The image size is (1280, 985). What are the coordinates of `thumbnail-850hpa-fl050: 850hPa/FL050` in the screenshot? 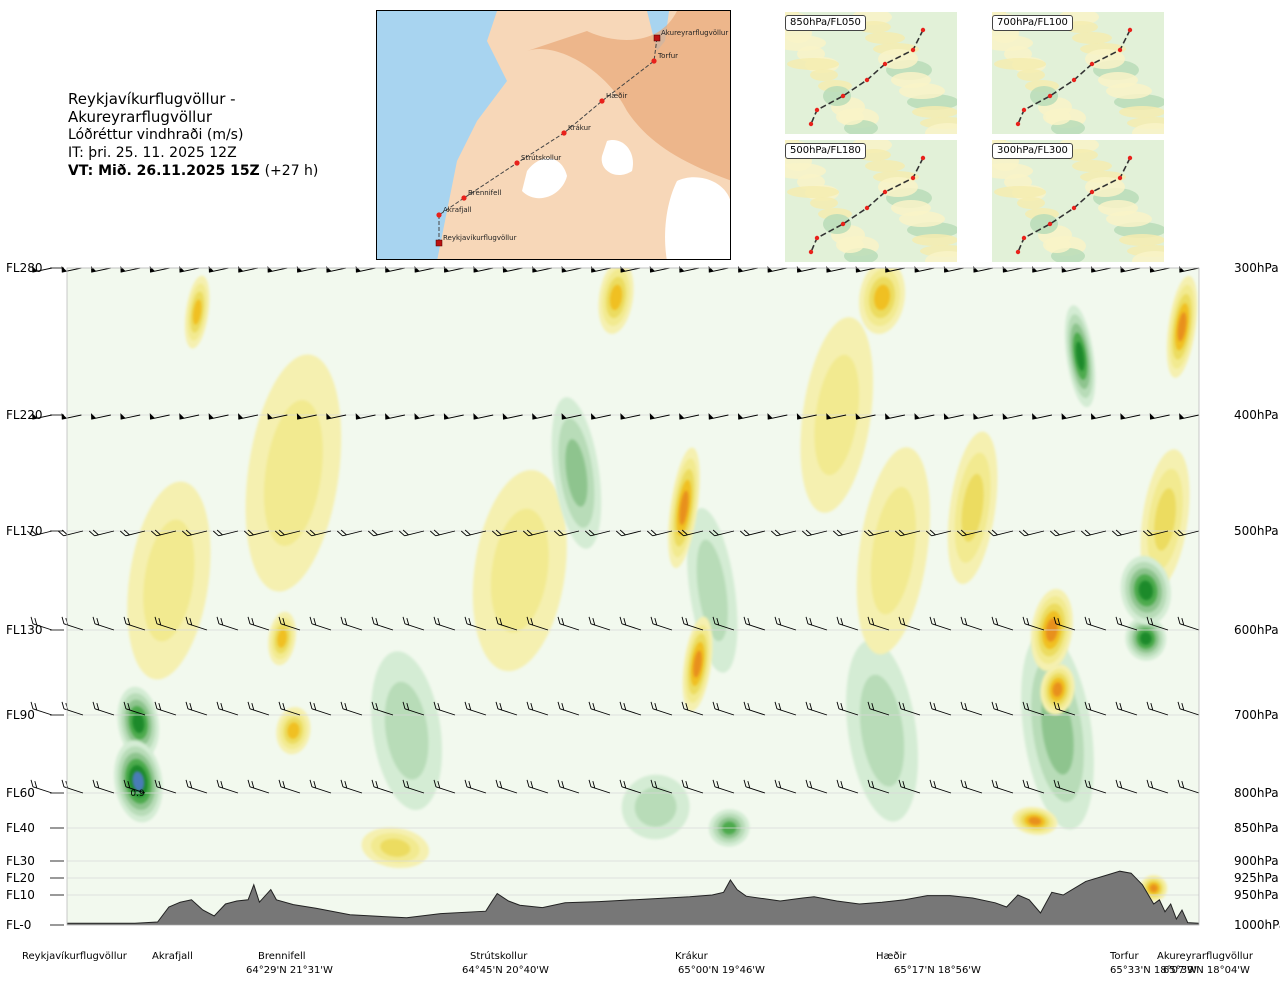 It's located at (871, 73).